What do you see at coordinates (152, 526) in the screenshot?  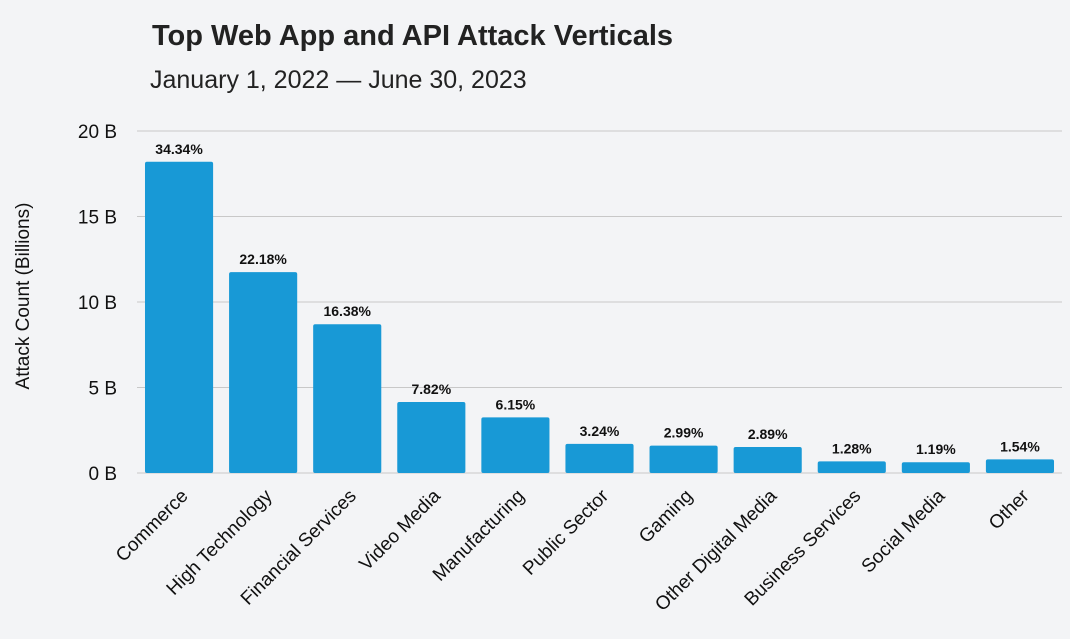 I see `x-tick-label: Commerce` at bounding box center [152, 526].